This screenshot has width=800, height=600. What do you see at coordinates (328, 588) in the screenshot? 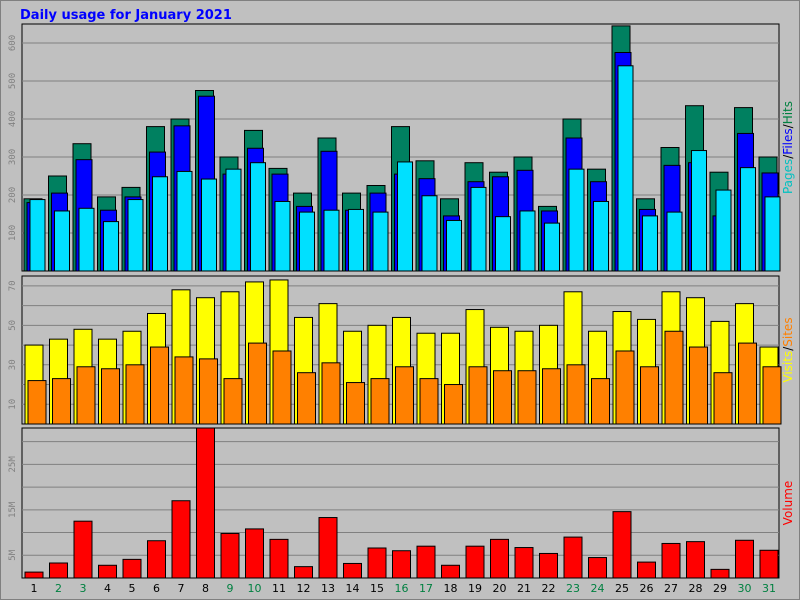
I see `x-tick-label-day-13: 13` at bounding box center [328, 588].